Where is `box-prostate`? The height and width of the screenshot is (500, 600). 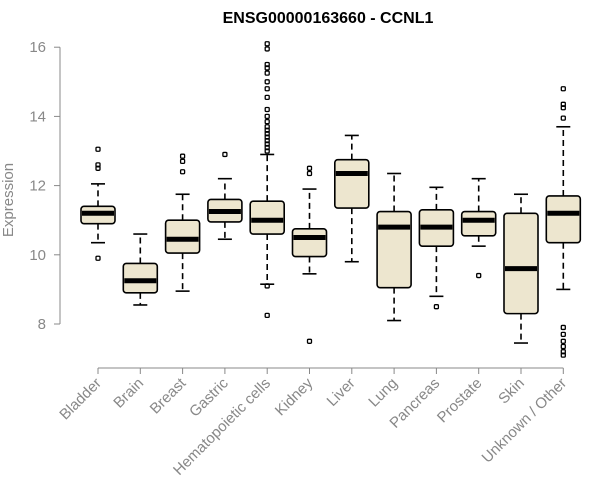 box-prostate is located at coordinates (478, 228).